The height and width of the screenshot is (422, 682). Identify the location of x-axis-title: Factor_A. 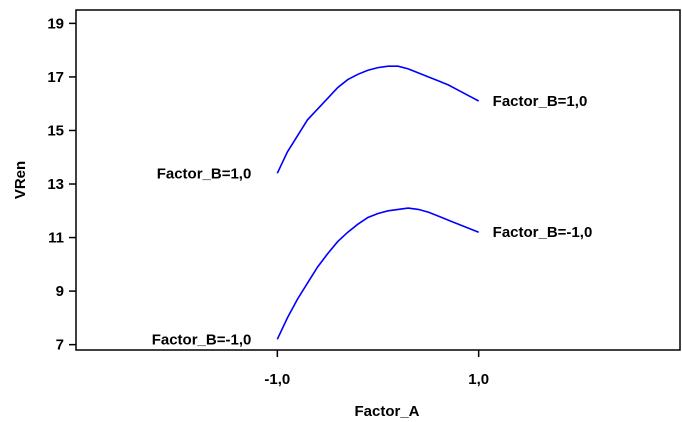
(386, 411).